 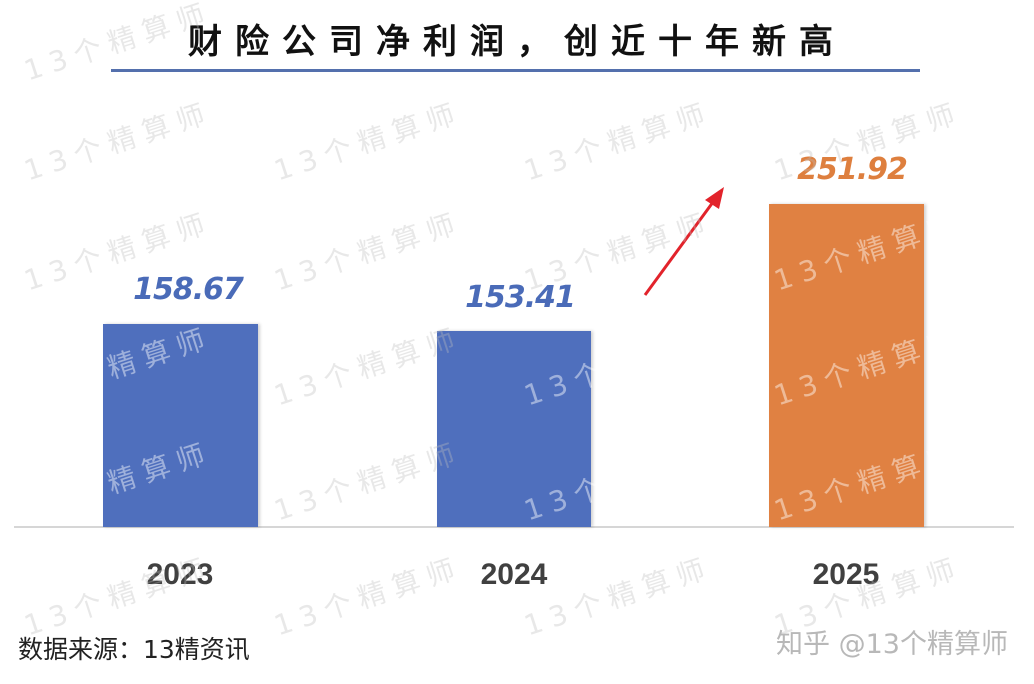 I want to click on x-label-2024: 2024, so click(x=514, y=574).